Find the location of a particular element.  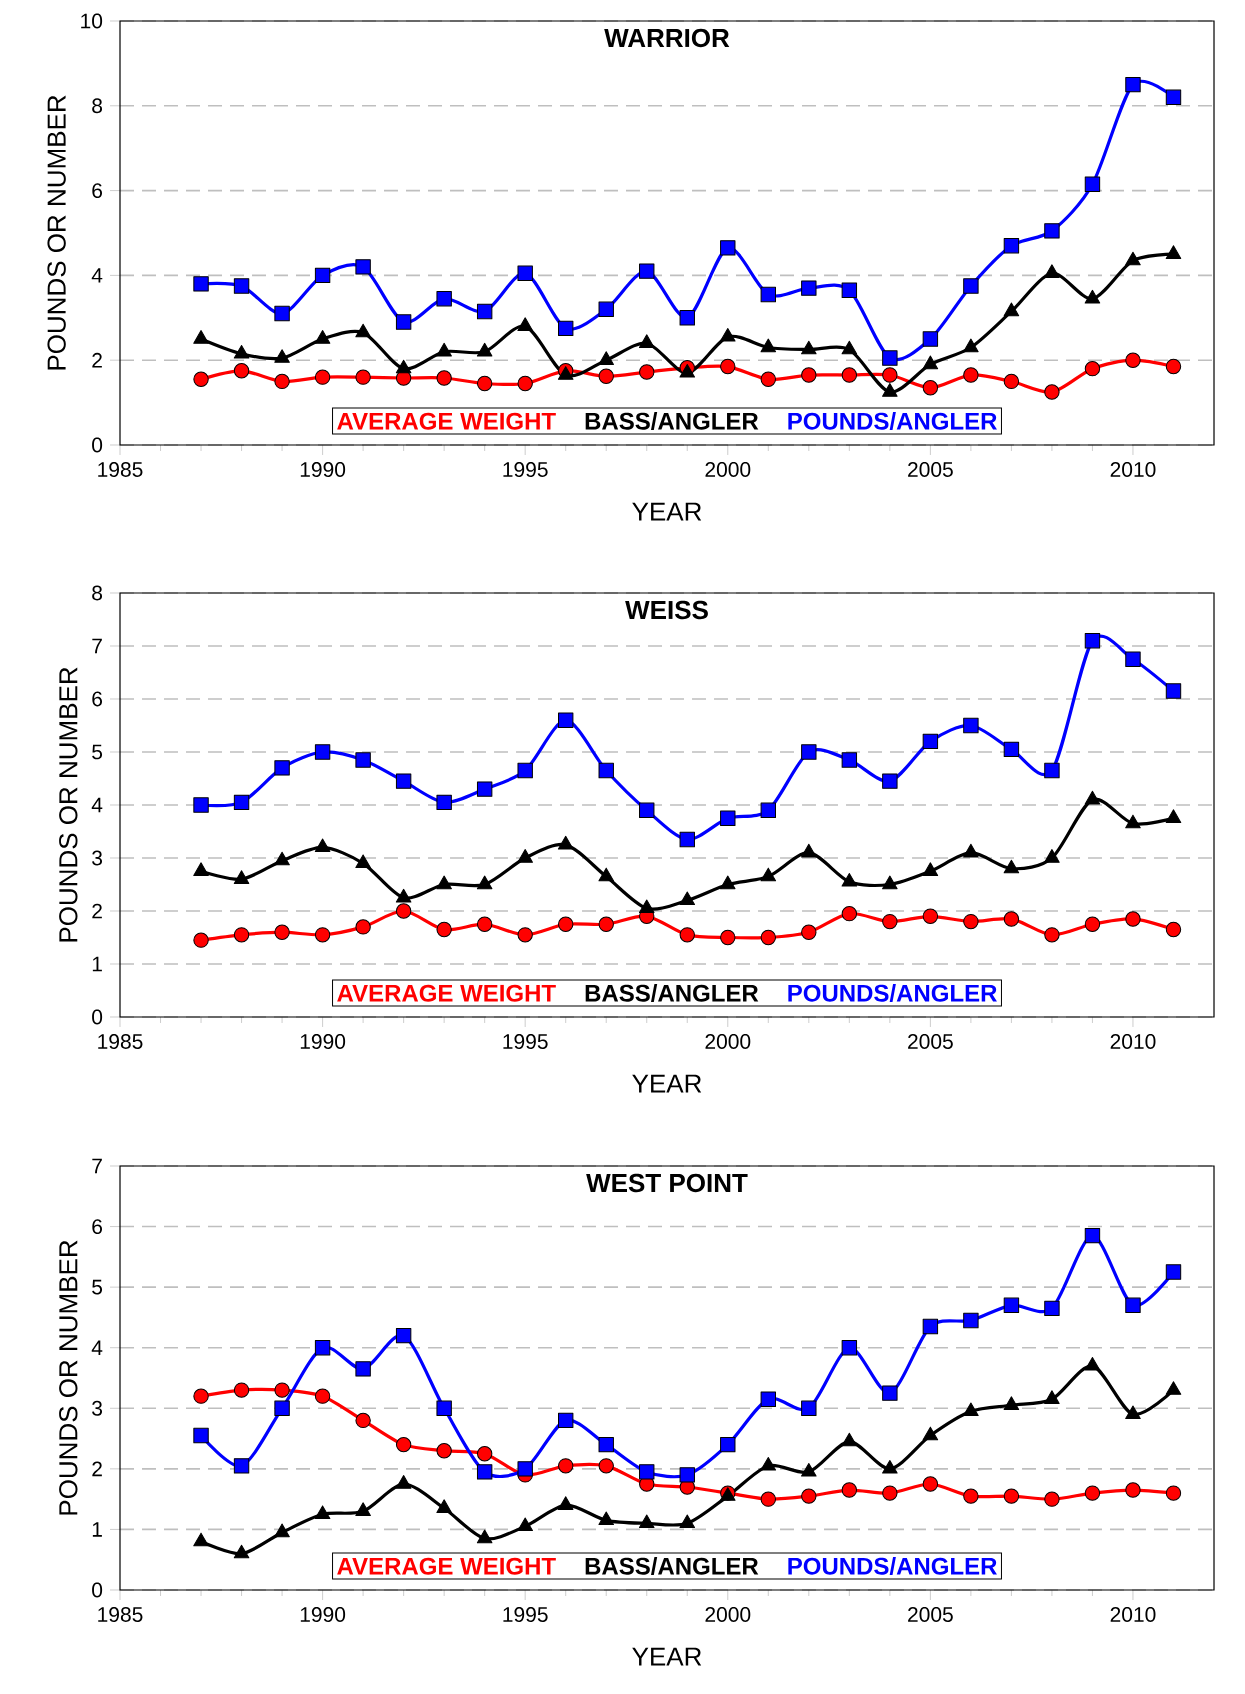

text: POUNDS/ANGLER is located at coordinates (892, 1566).